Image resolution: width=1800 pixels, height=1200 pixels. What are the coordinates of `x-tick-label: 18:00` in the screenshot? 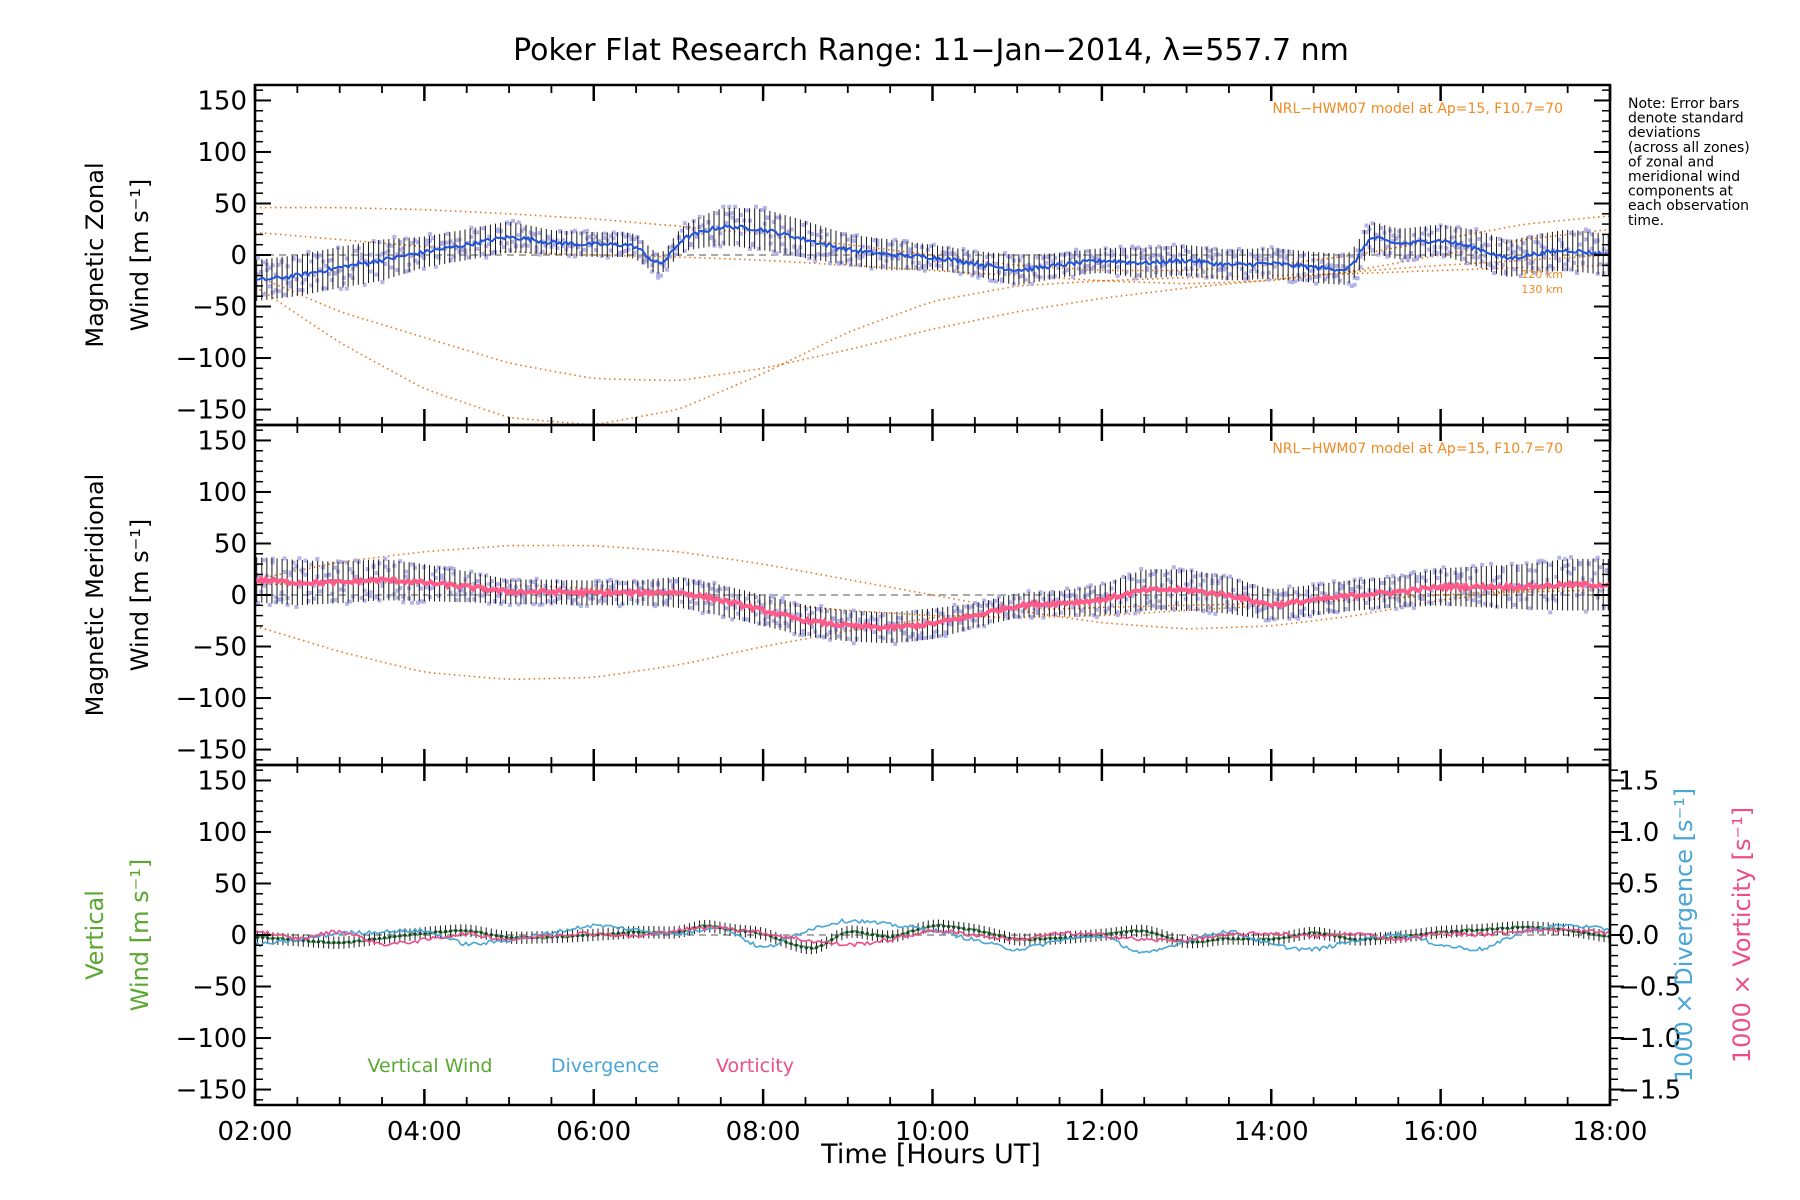 It's located at (1610, 1132).